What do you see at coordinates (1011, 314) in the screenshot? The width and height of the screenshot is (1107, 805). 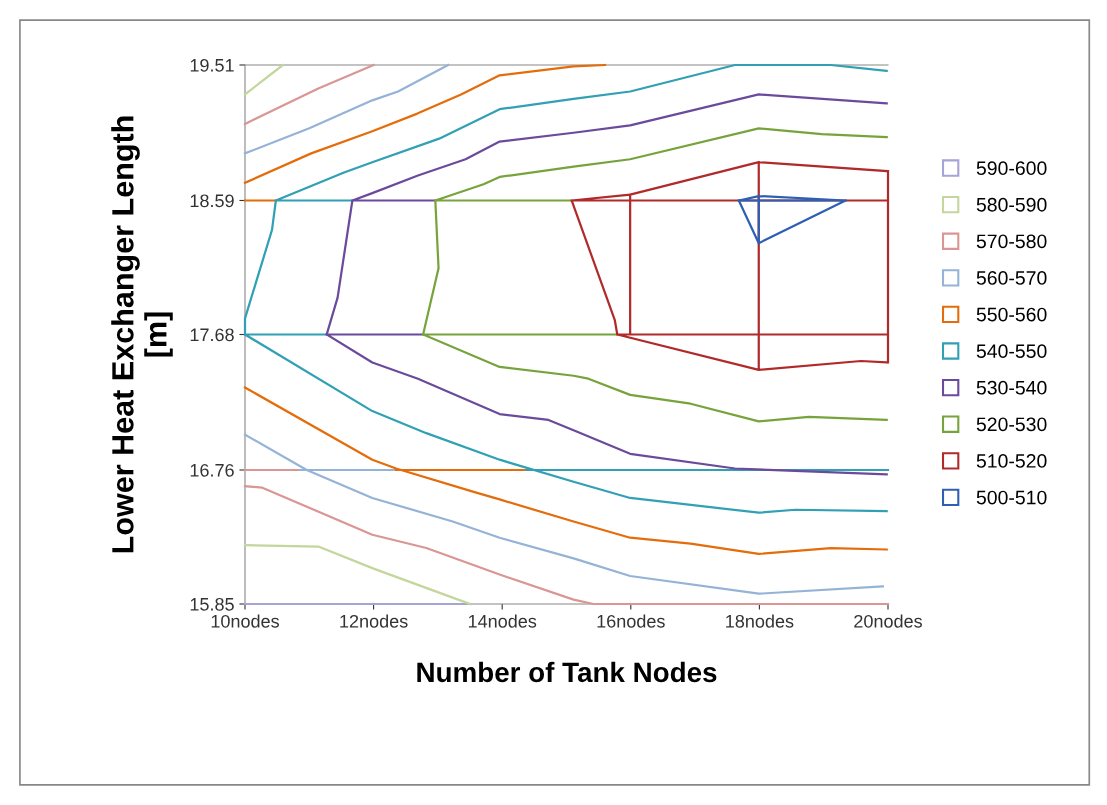 I see `legend-label: 550-560` at bounding box center [1011, 314].